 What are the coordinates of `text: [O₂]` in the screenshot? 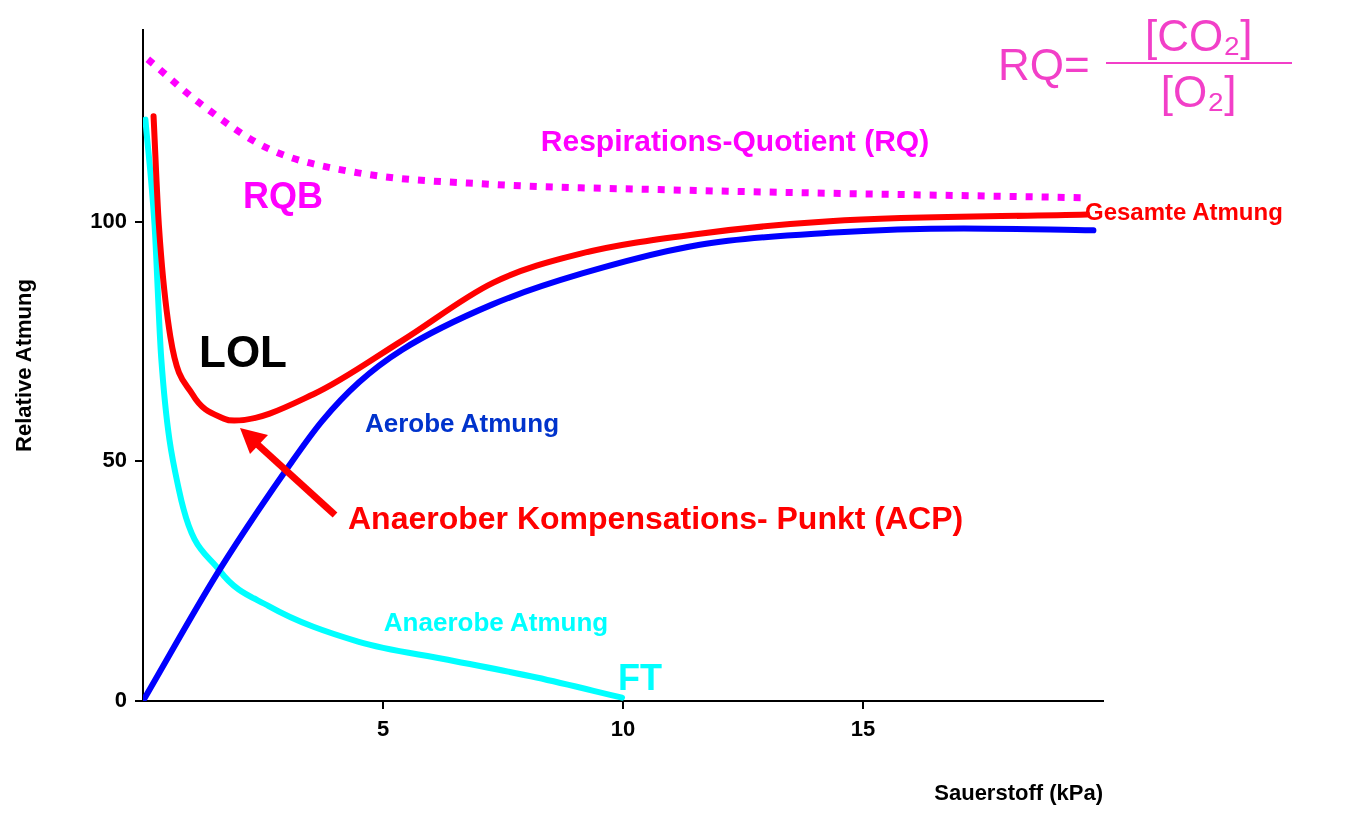 It's located at (1198, 92).